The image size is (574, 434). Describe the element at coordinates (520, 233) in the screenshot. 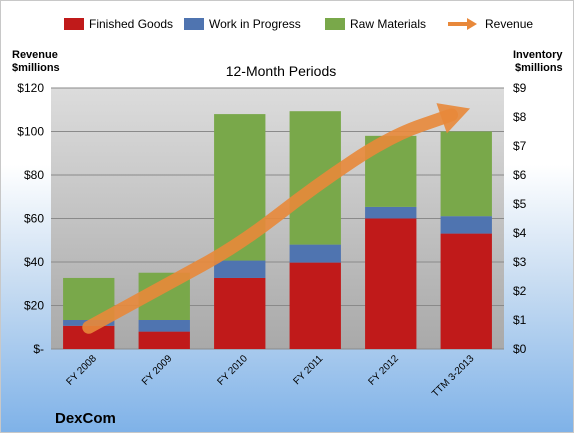

I see `right-tick-label: $4` at that location.